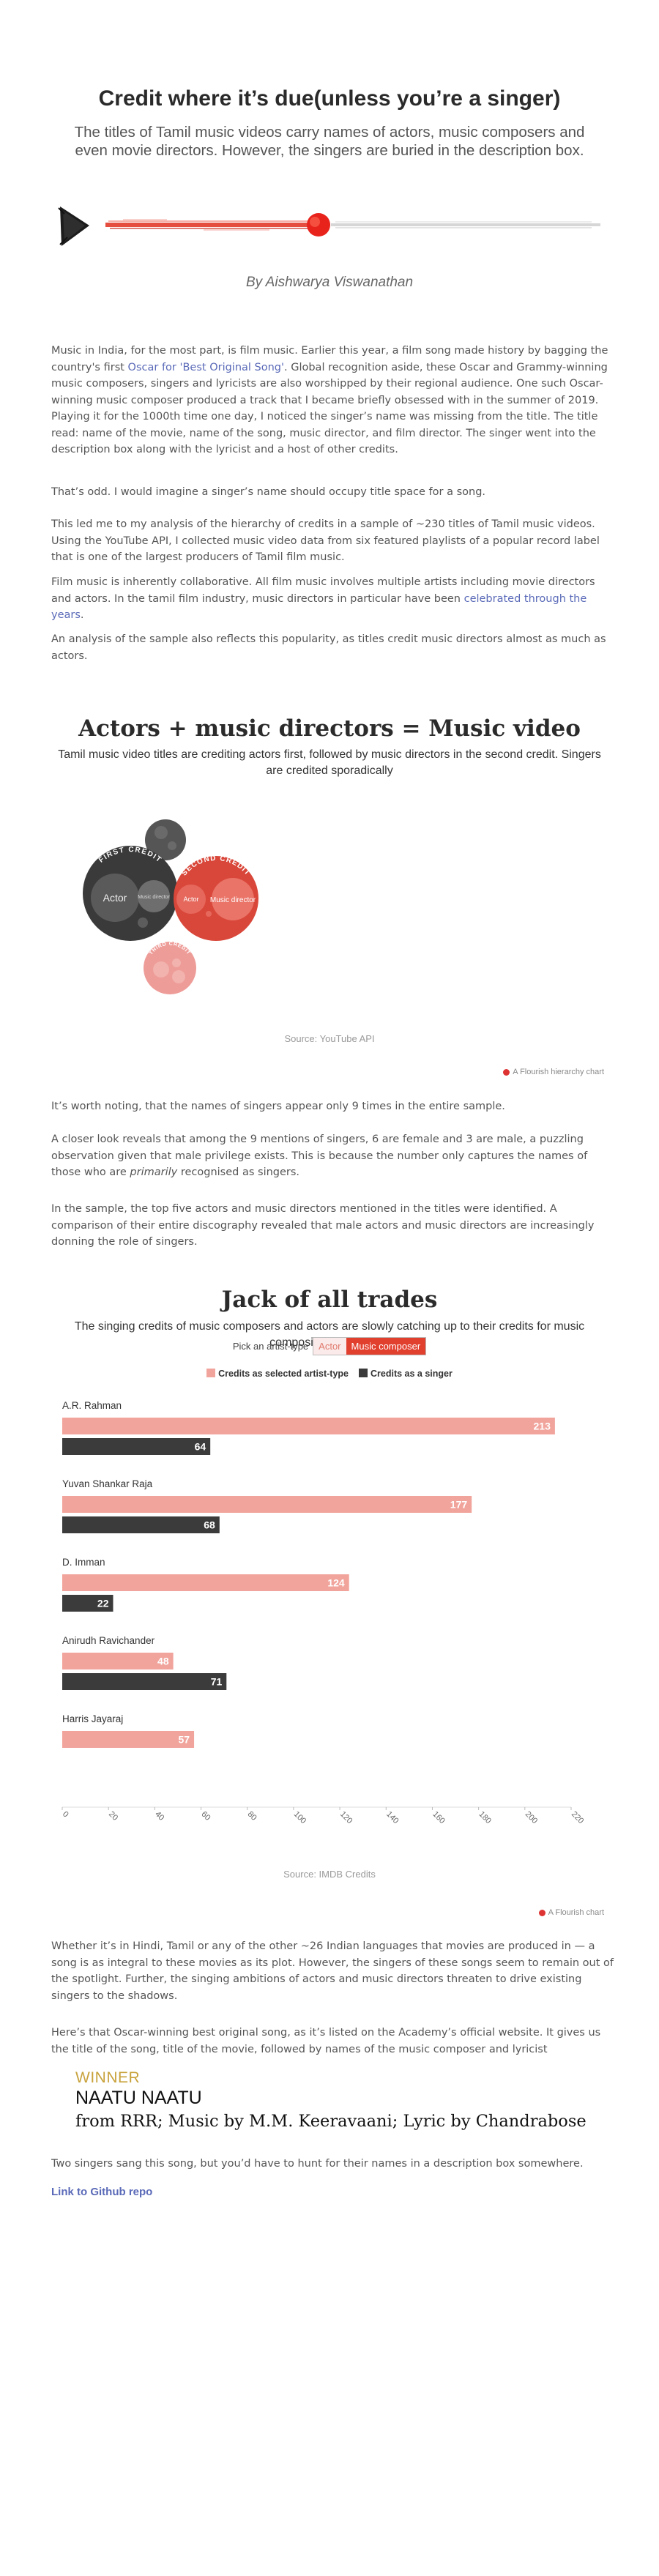 The image size is (659, 2576). What do you see at coordinates (392, 1817) in the screenshot?
I see `x-tick-label: 140` at bounding box center [392, 1817].